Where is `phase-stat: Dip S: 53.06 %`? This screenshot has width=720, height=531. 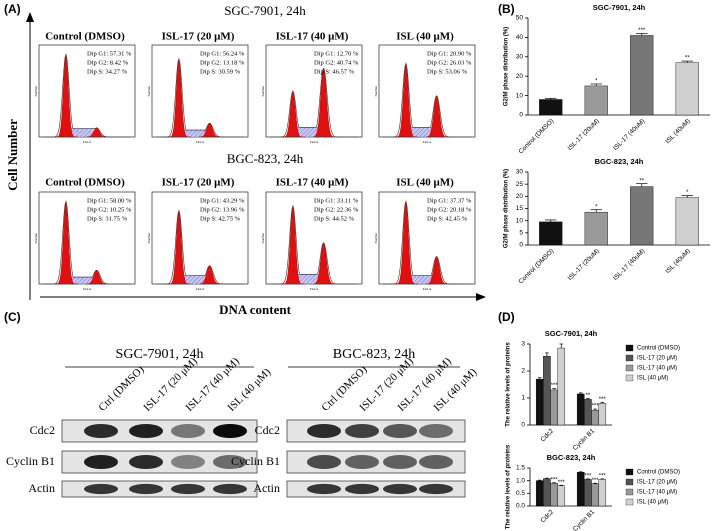
phase-stat: Dip S: 53.06 % is located at coordinates (447, 71).